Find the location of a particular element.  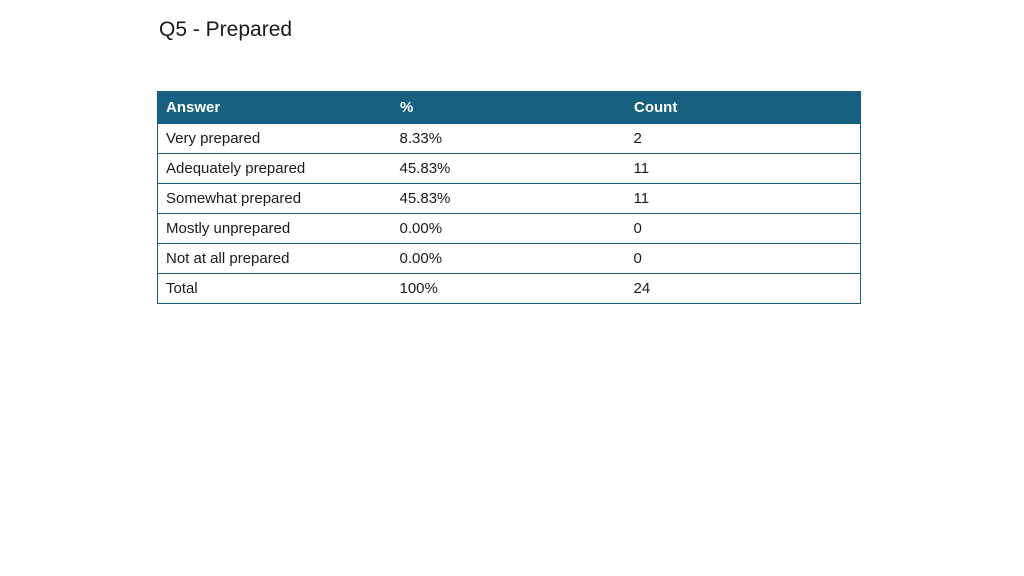

cell-answer: Somewhat prepared is located at coordinates (274, 198).